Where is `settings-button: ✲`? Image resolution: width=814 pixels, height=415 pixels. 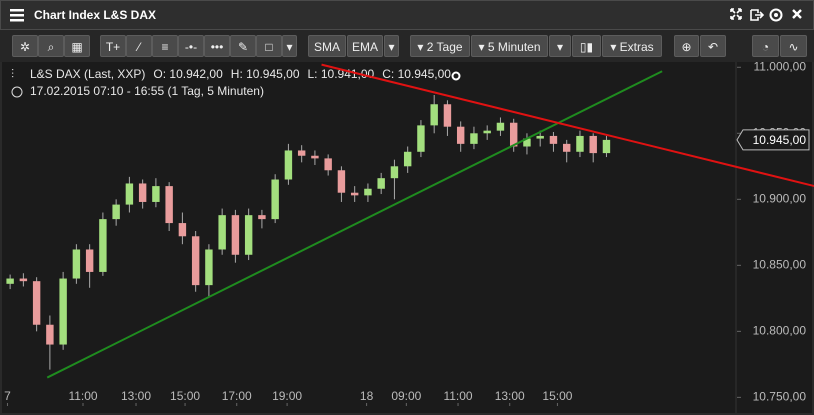
settings-button: ✲ is located at coordinates (25, 46).